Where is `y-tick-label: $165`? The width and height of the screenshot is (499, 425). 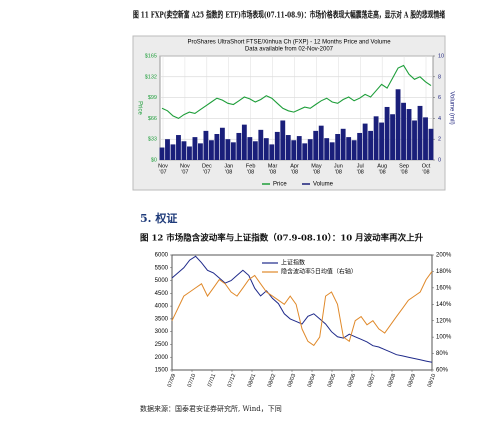
y-tick-label: $165 is located at coordinates (151, 56).